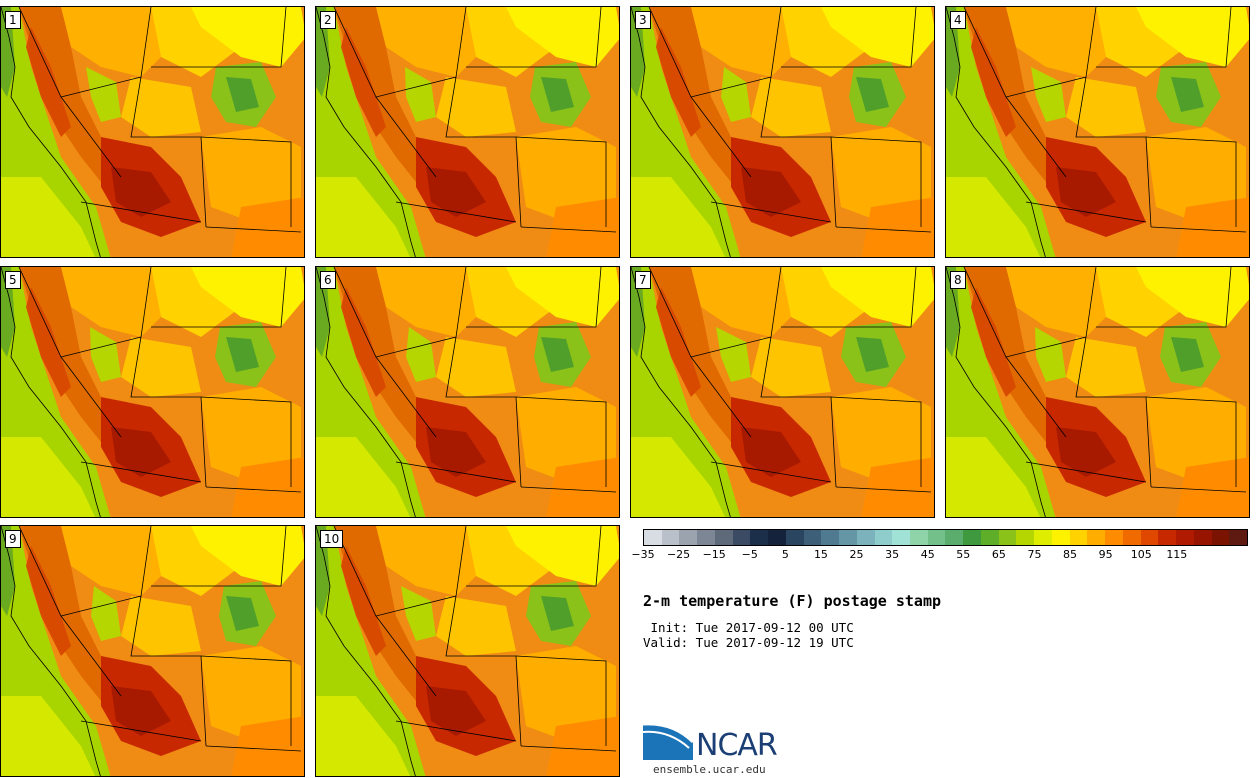  I want to click on logo-url: ensemble.ucar.edu, so click(709, 769).